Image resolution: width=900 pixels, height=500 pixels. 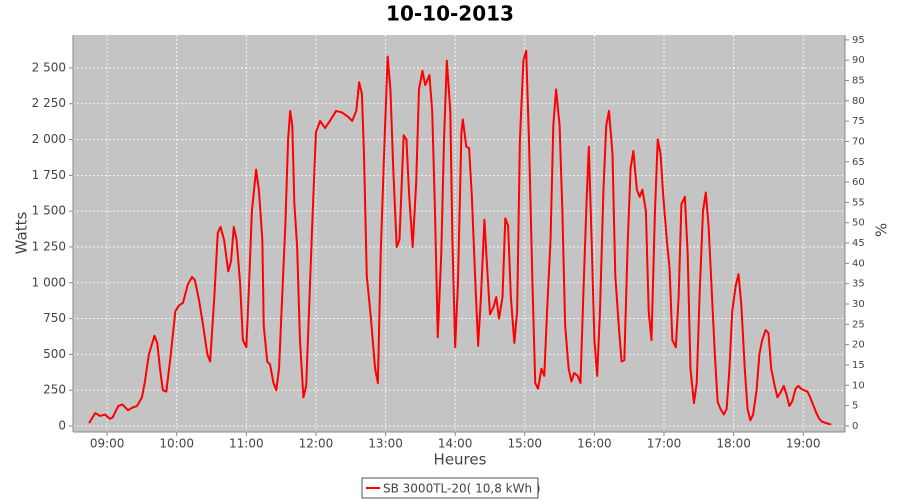 I want to click on x-tick-label: 12:00, so click(x=316, y=444).